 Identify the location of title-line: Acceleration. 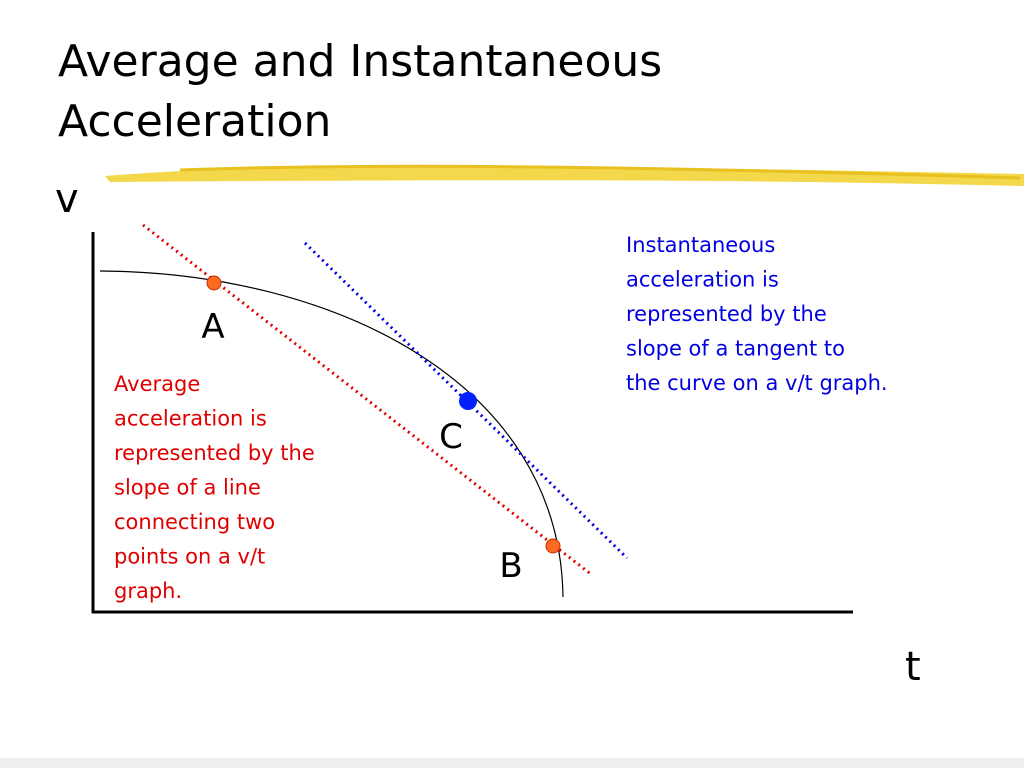
(194, 121).